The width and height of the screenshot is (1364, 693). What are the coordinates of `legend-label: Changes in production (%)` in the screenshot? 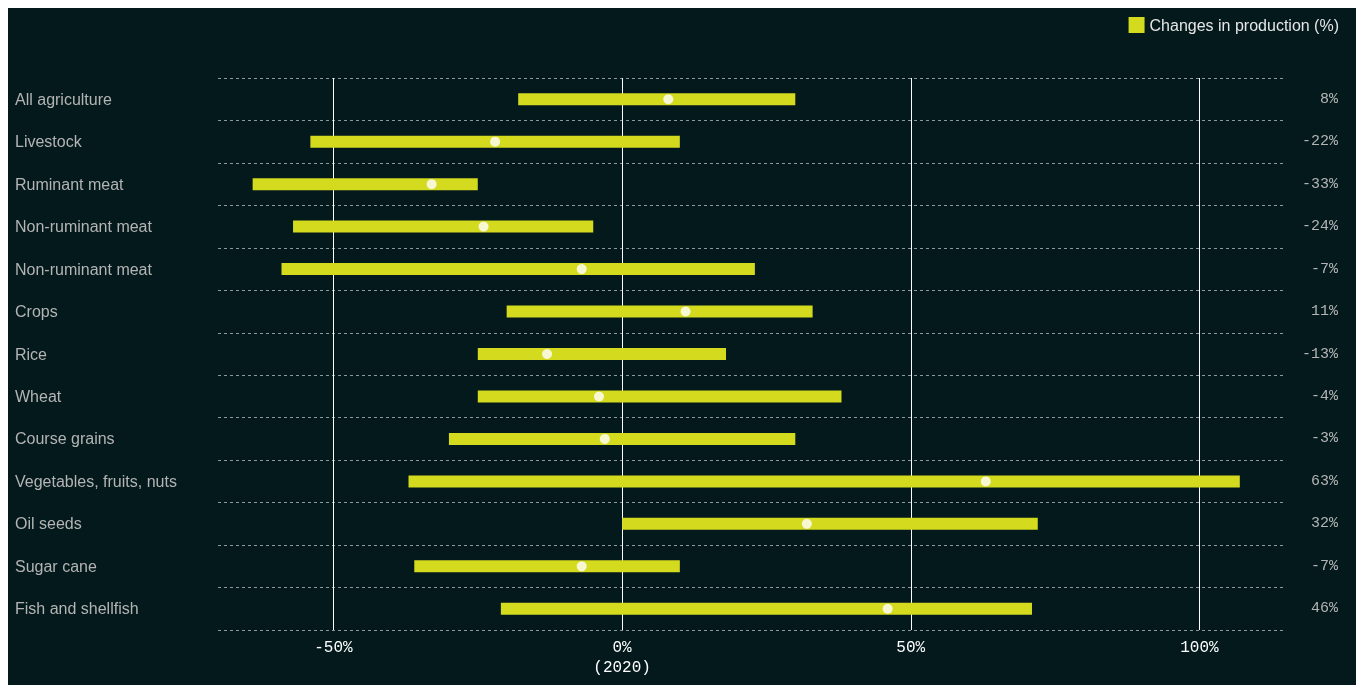 It's located at (1244, 25).